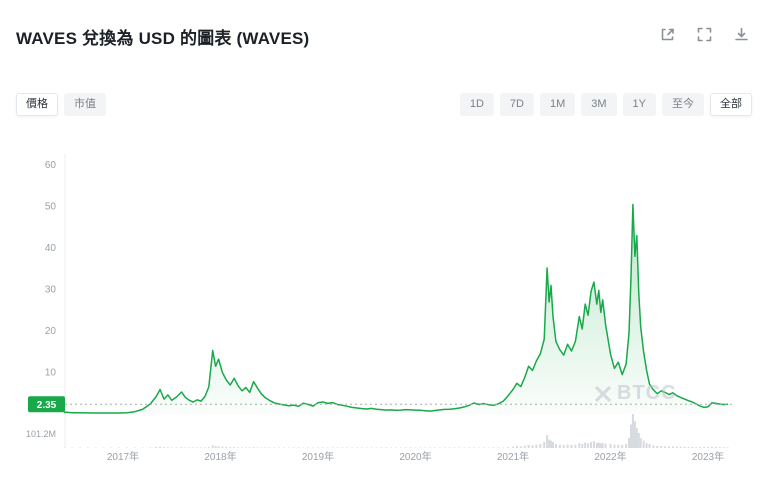 Image resolution: width=768 pixels, height=478 pixels. What do you see at coordinates (415, 456) in the screenshot?
I see `svg-text: 2020年` at bounding box center [415, 456].